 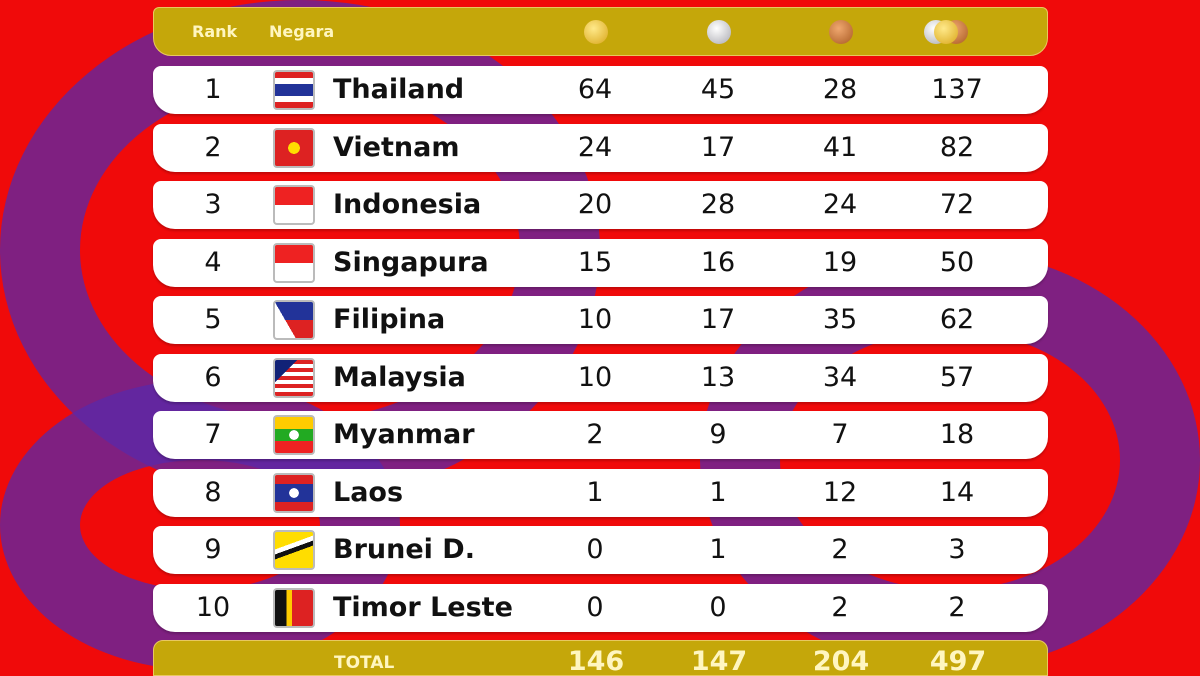 I want to click on rank: 3, so click(x=213, y=204).